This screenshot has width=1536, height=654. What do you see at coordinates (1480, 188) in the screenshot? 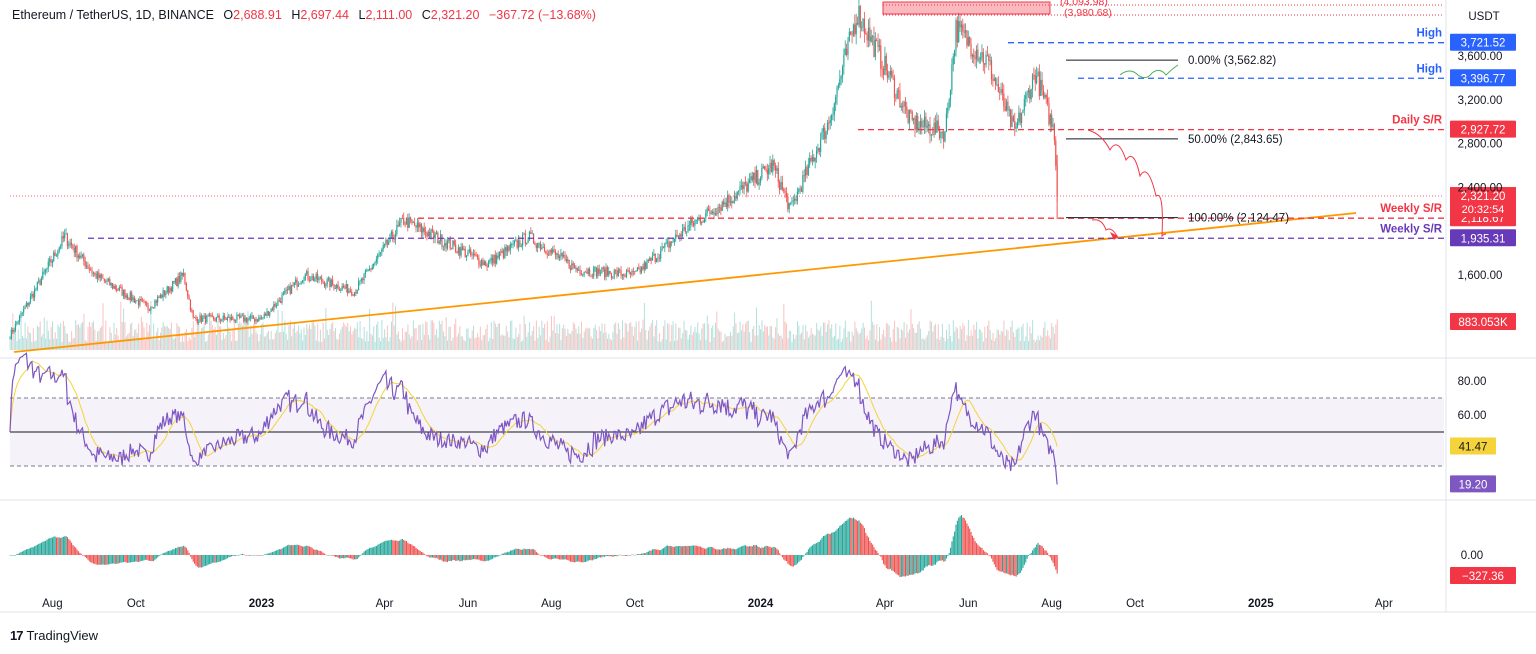
I see `price-axis-tick: 2,400.00` at bounding box center [1480, 188].